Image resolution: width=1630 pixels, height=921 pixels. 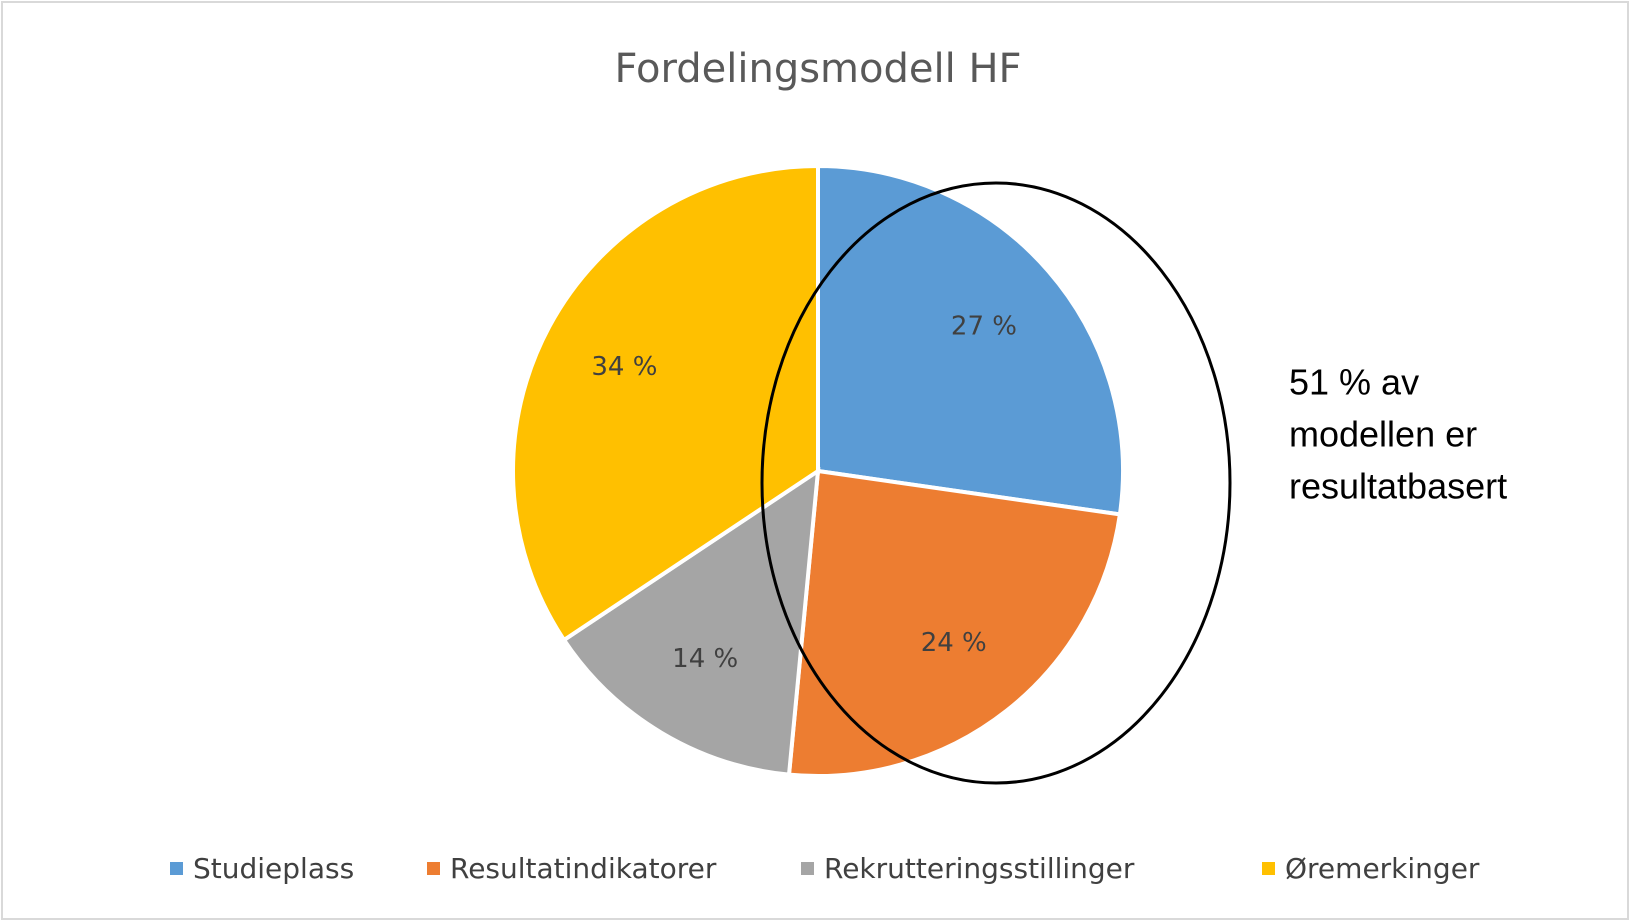 I want to click on annotation-line: 51 % av, so click(x=1354, y=382).